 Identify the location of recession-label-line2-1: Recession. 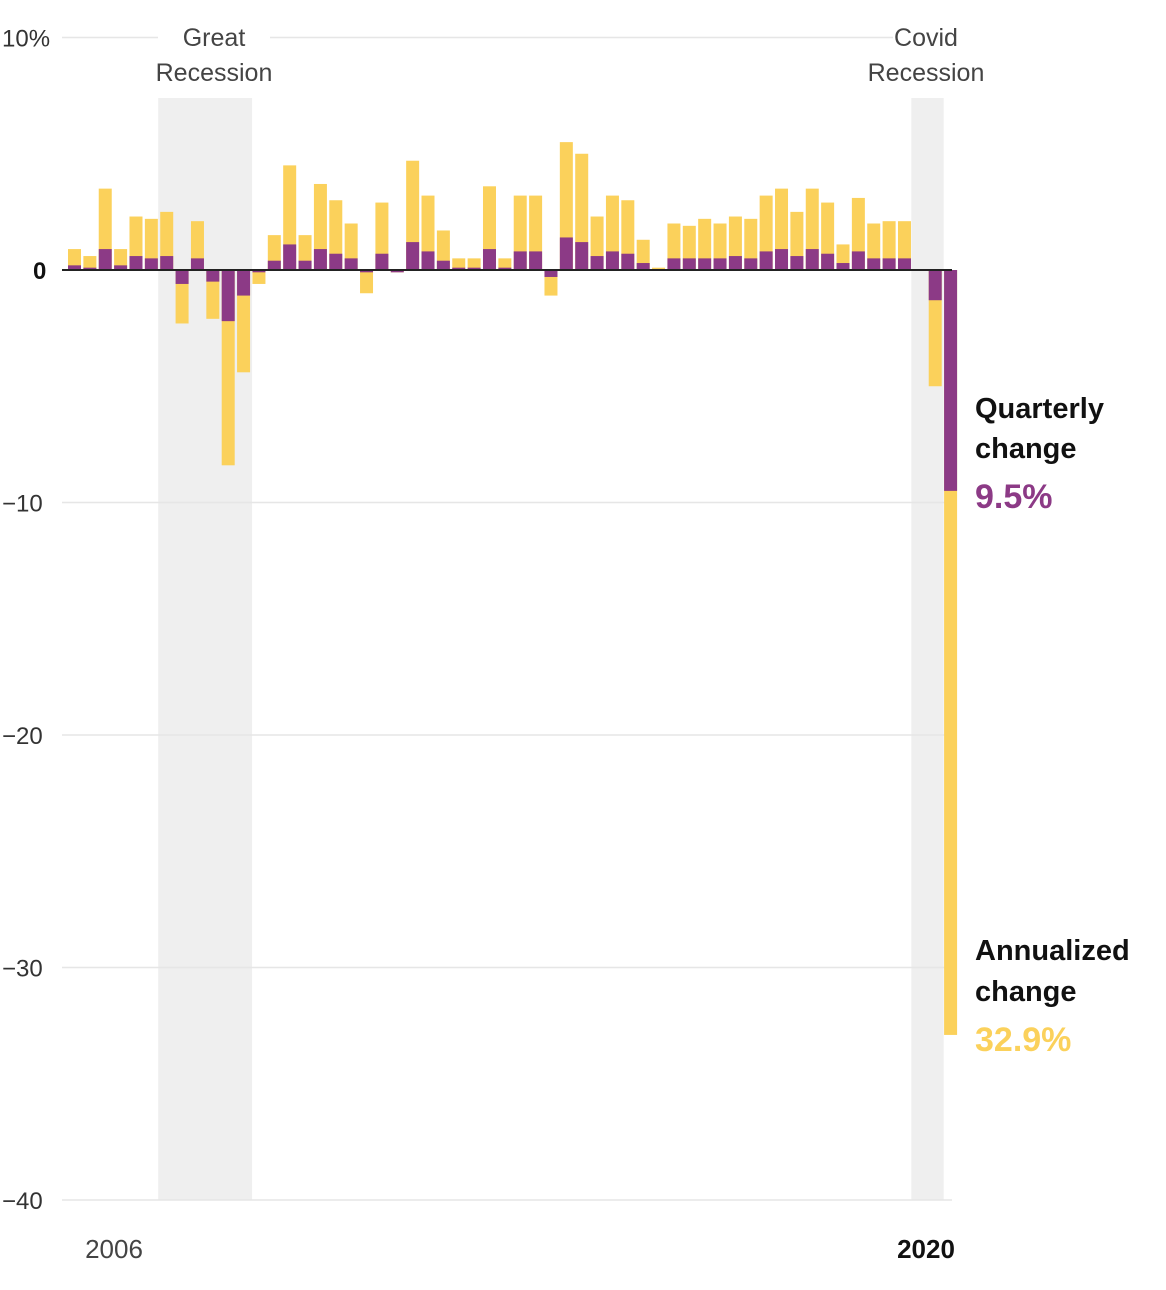
(926, 73).